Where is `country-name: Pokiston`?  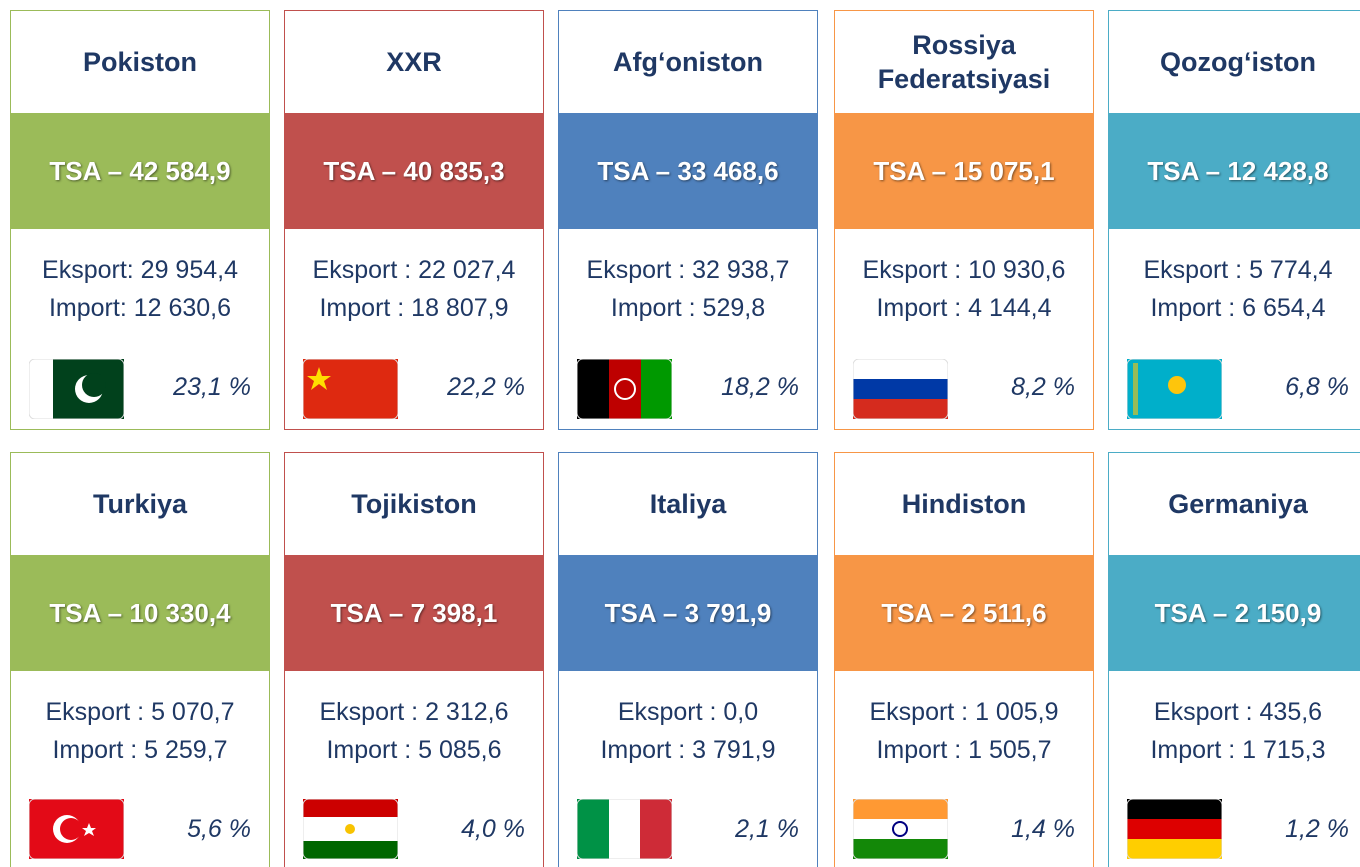
country-name: Pokiston is located at coordinates (139, 62).